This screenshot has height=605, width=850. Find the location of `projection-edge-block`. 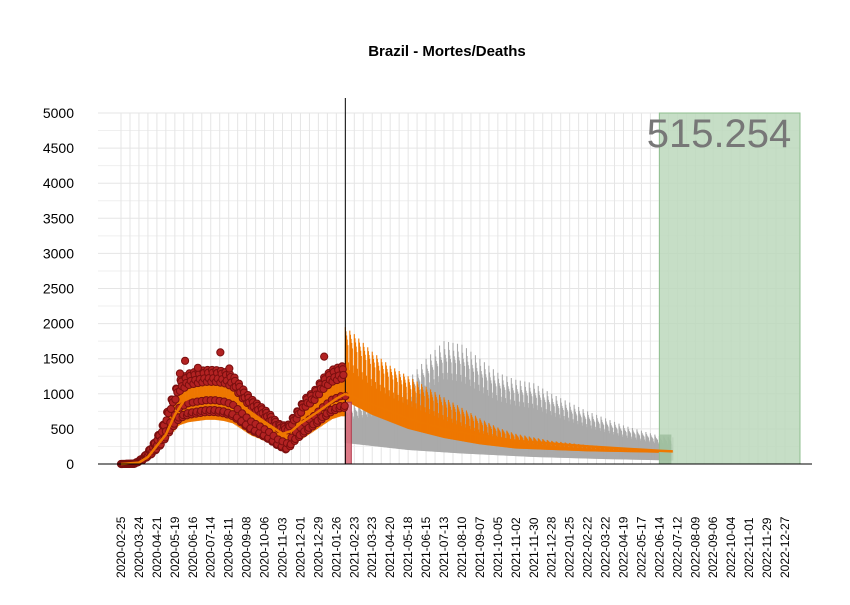

projection-edge-block is located at coordinates (665, 449).